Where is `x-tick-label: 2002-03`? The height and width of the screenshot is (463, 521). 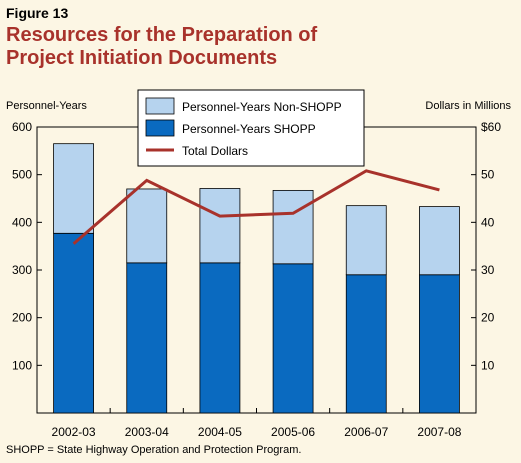 x-tick-label: 2002-03 is located at coordinates (74, 432).